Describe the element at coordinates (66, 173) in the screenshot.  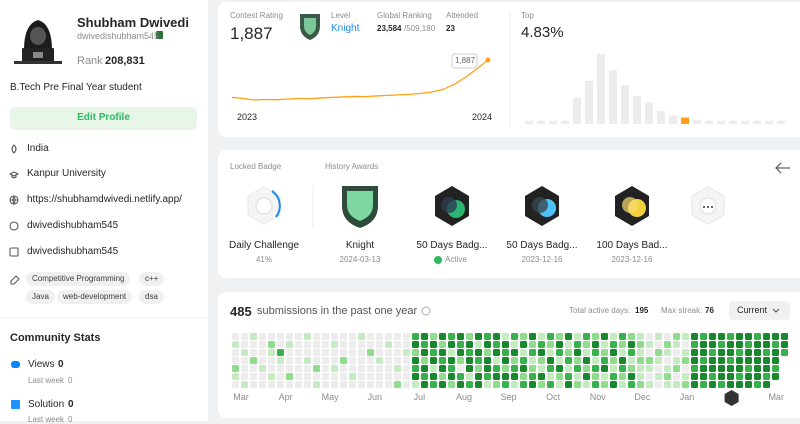
I see `school: Kanpur University` at that location.